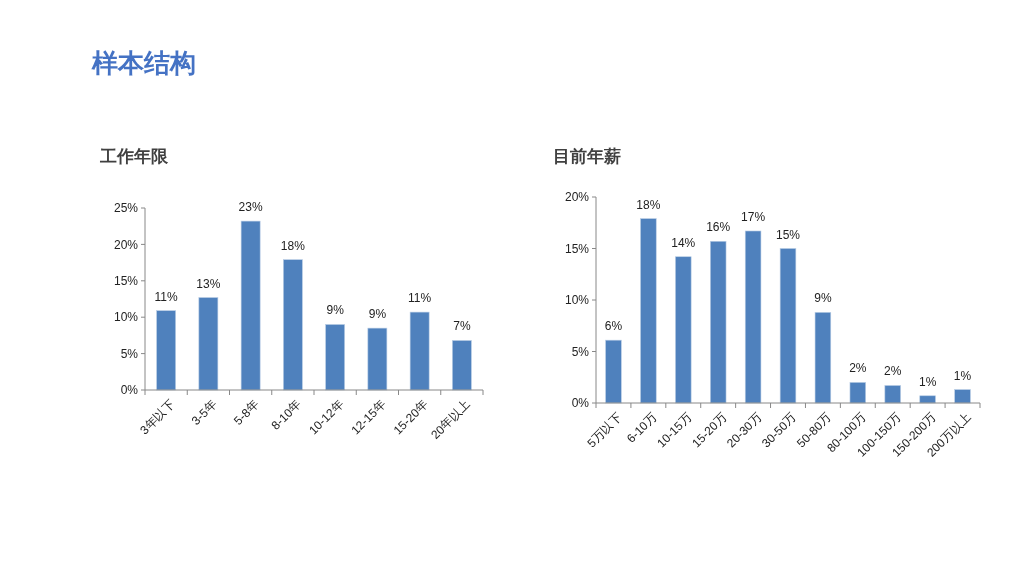 The width and height of the screenshot is (1024, 576). I want to click on x-tick-label: 5-8年, so click(246, 412).